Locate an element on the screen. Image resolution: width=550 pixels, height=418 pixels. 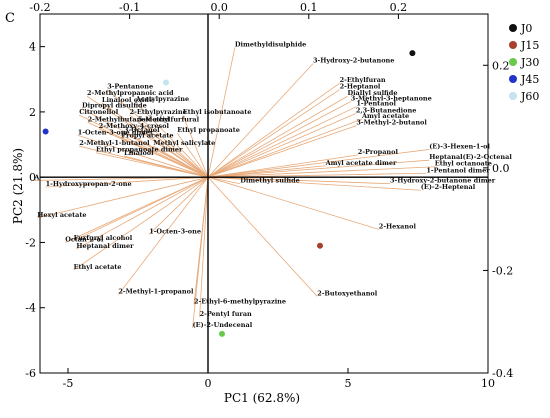
loading-label: 2-Propanol is located at coordinates (378, 152).